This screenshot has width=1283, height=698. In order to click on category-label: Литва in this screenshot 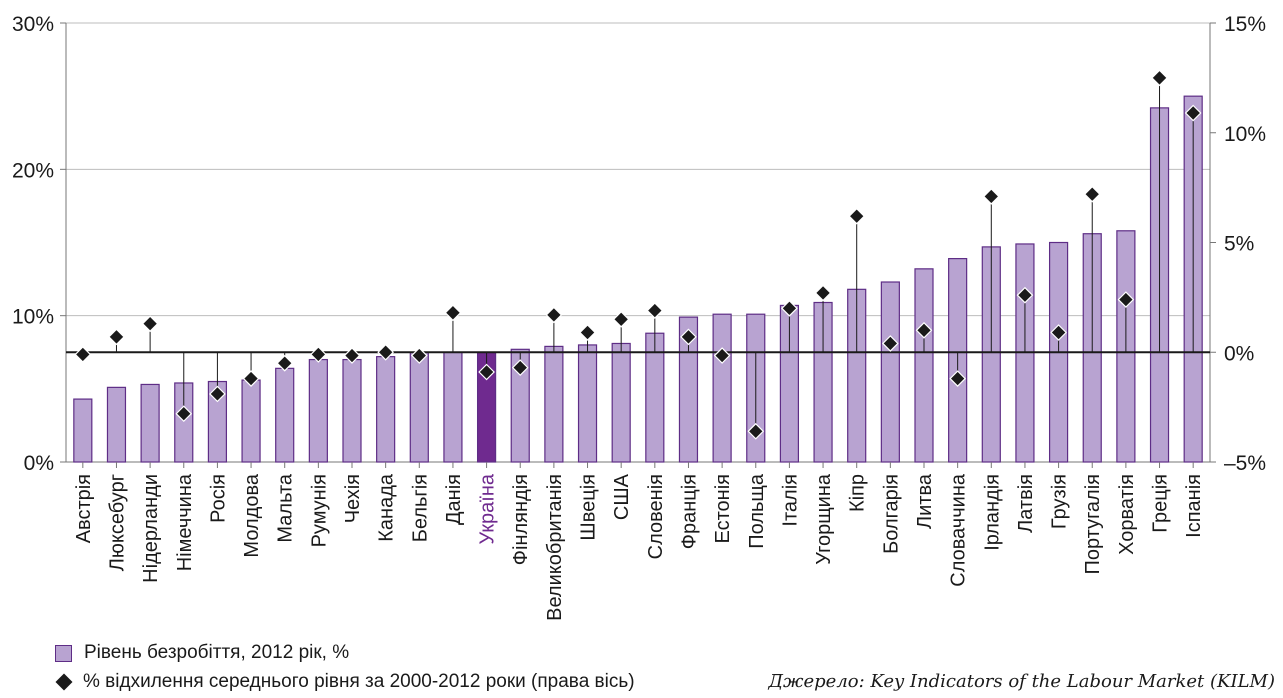, I will do `click(925, 501)`.